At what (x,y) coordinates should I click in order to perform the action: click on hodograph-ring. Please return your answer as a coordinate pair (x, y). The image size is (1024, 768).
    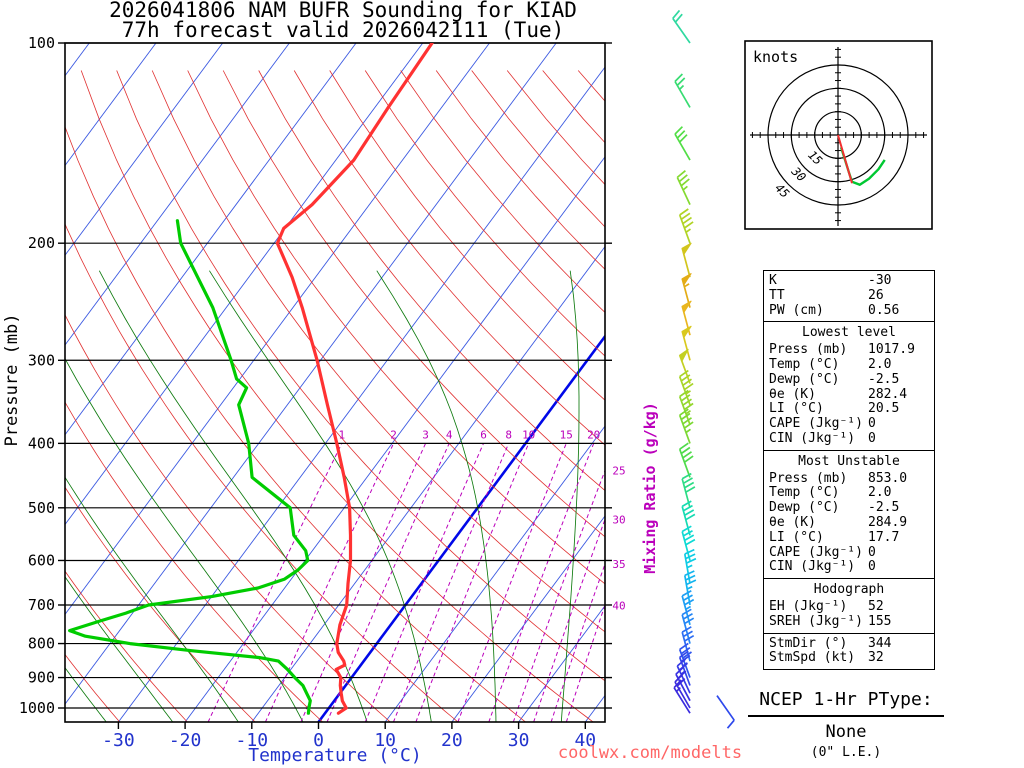
    Looking at the image, I should click on (838, 135).